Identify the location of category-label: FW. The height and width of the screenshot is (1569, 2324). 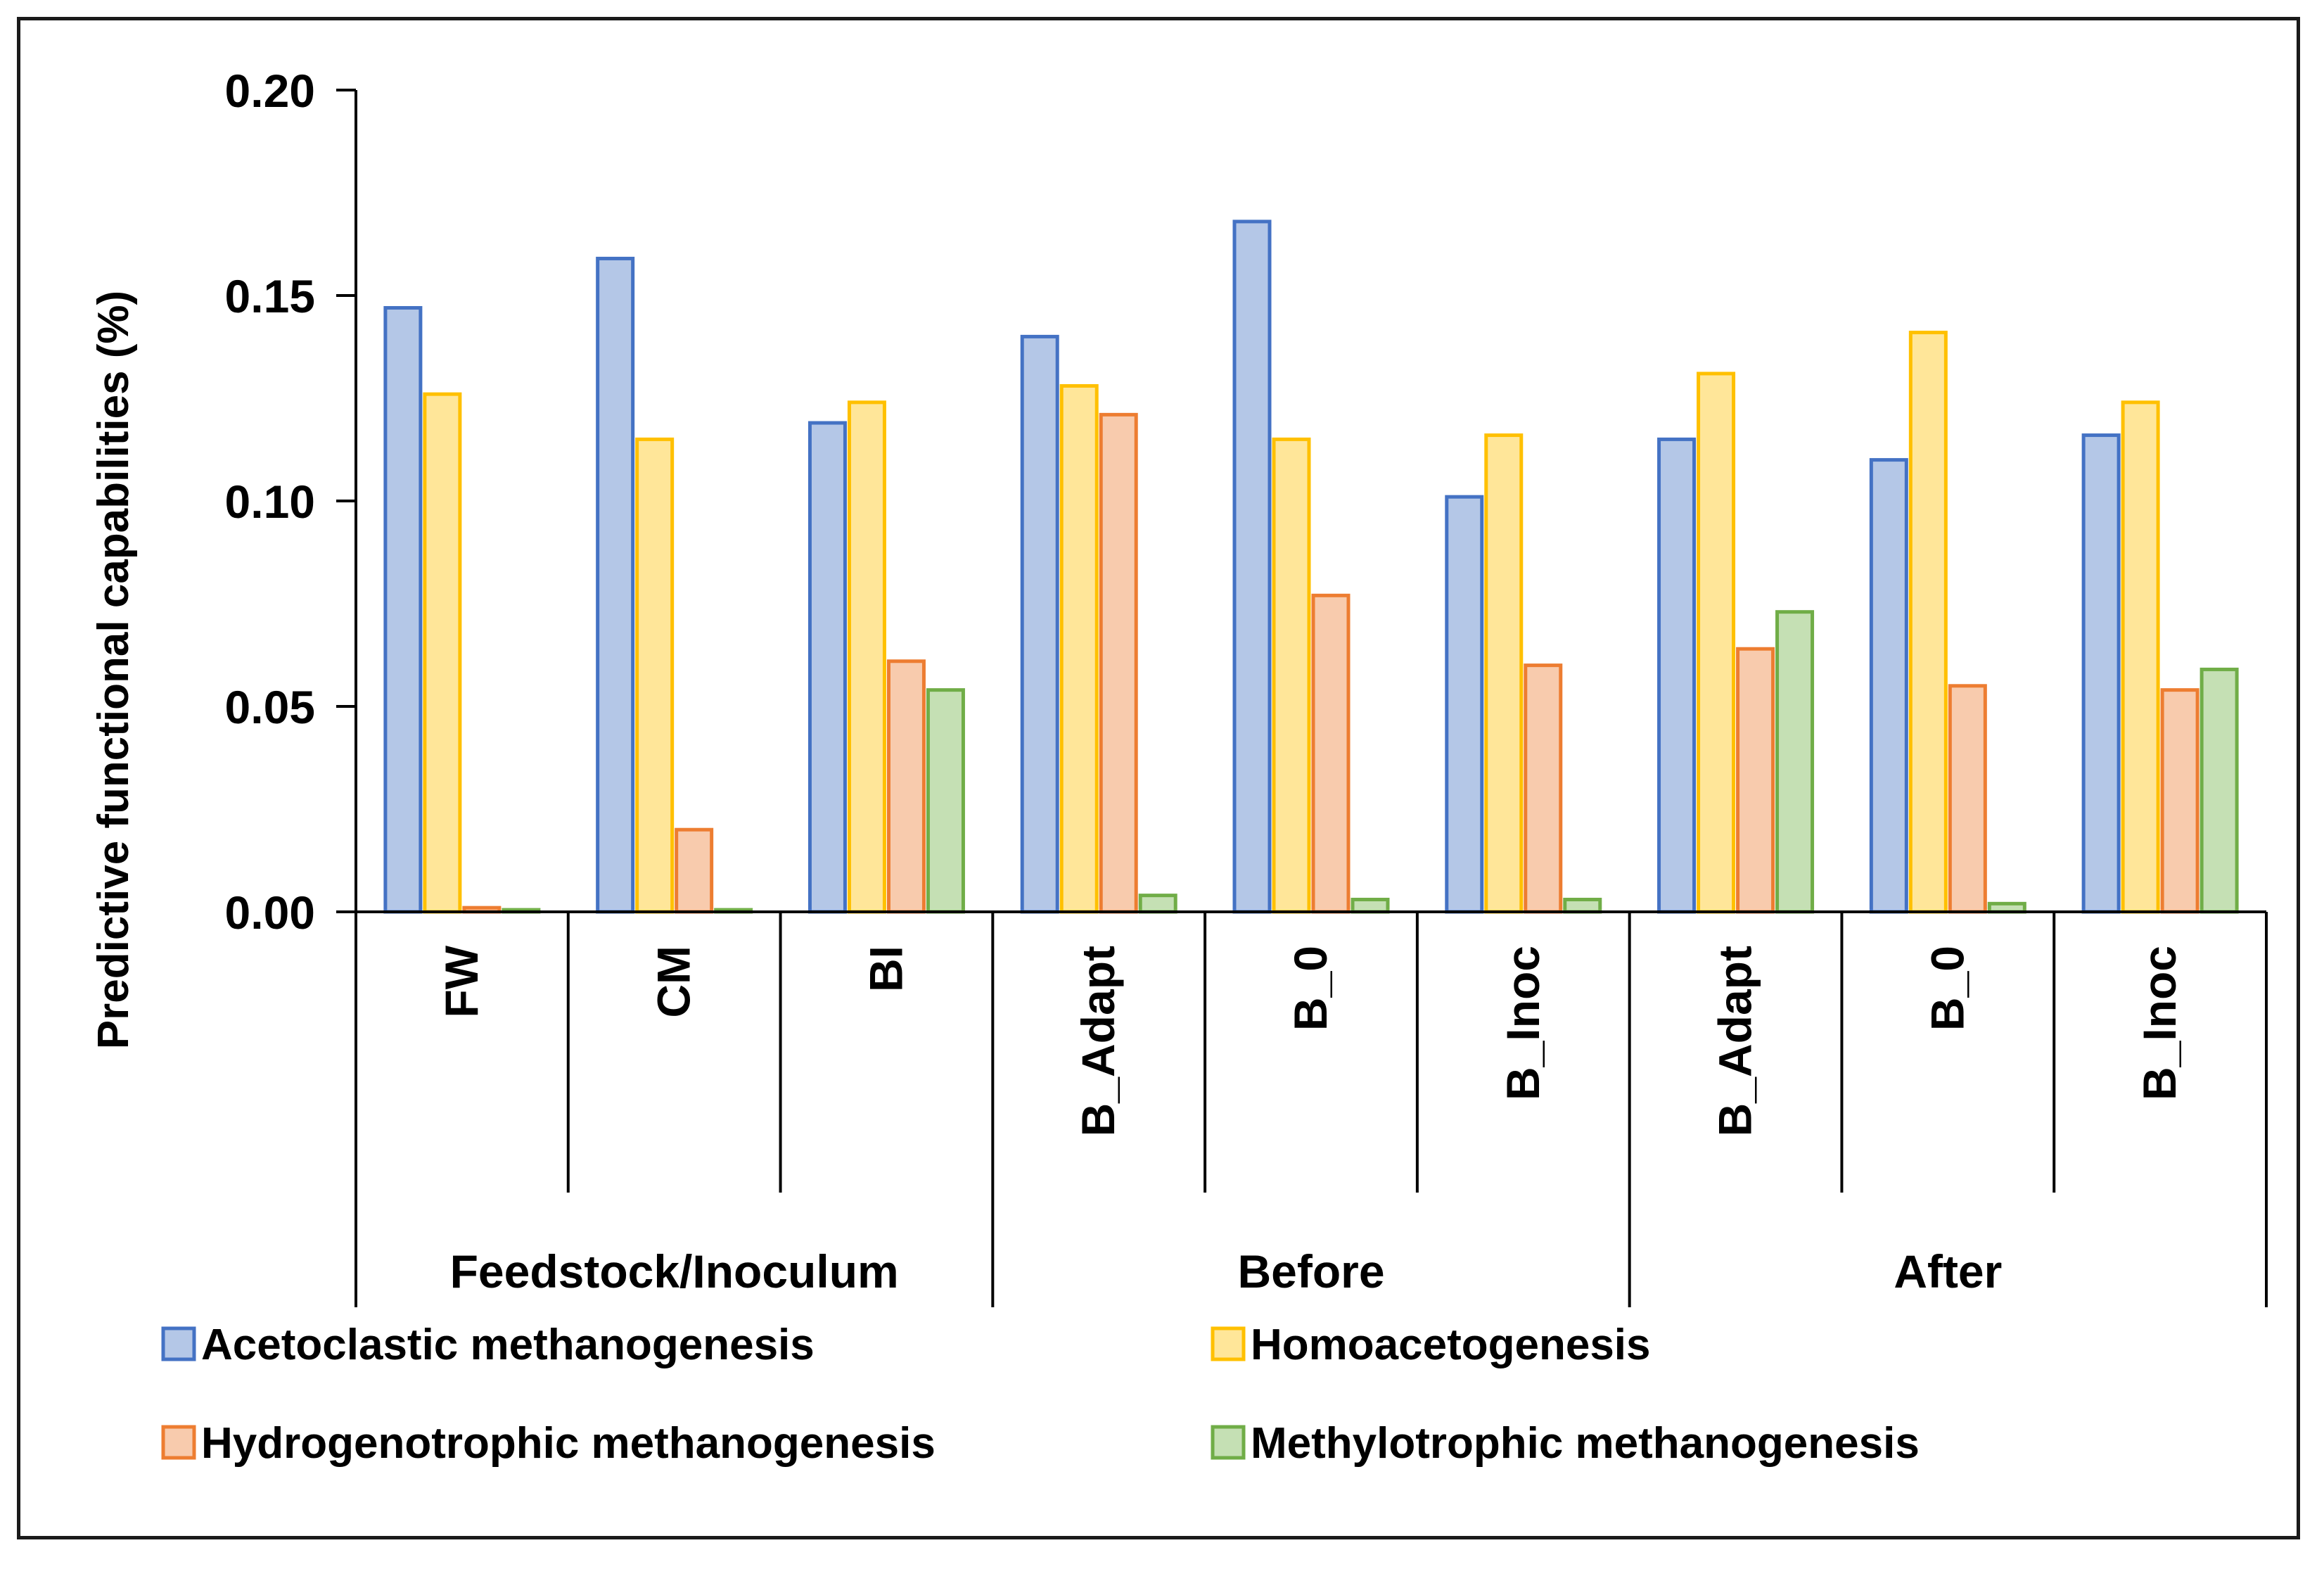
(461, 981).